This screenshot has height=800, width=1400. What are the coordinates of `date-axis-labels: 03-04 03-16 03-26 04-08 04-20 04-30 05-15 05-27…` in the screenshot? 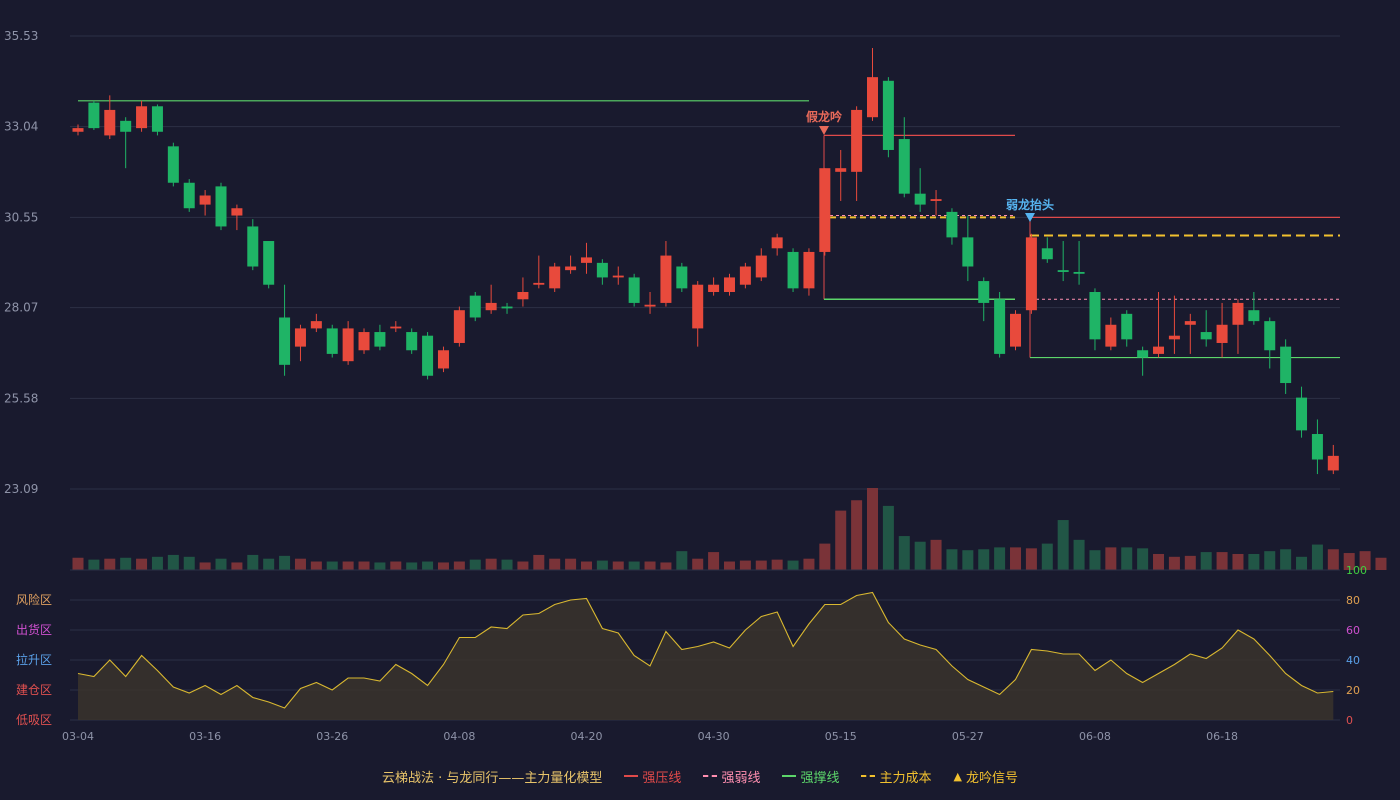 It's located at (650, 736).